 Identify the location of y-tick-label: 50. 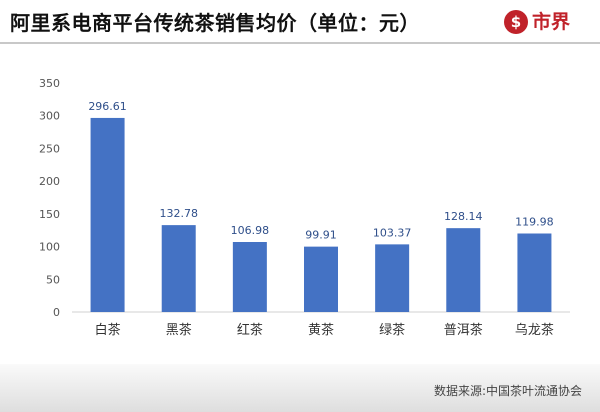
(53, 279).